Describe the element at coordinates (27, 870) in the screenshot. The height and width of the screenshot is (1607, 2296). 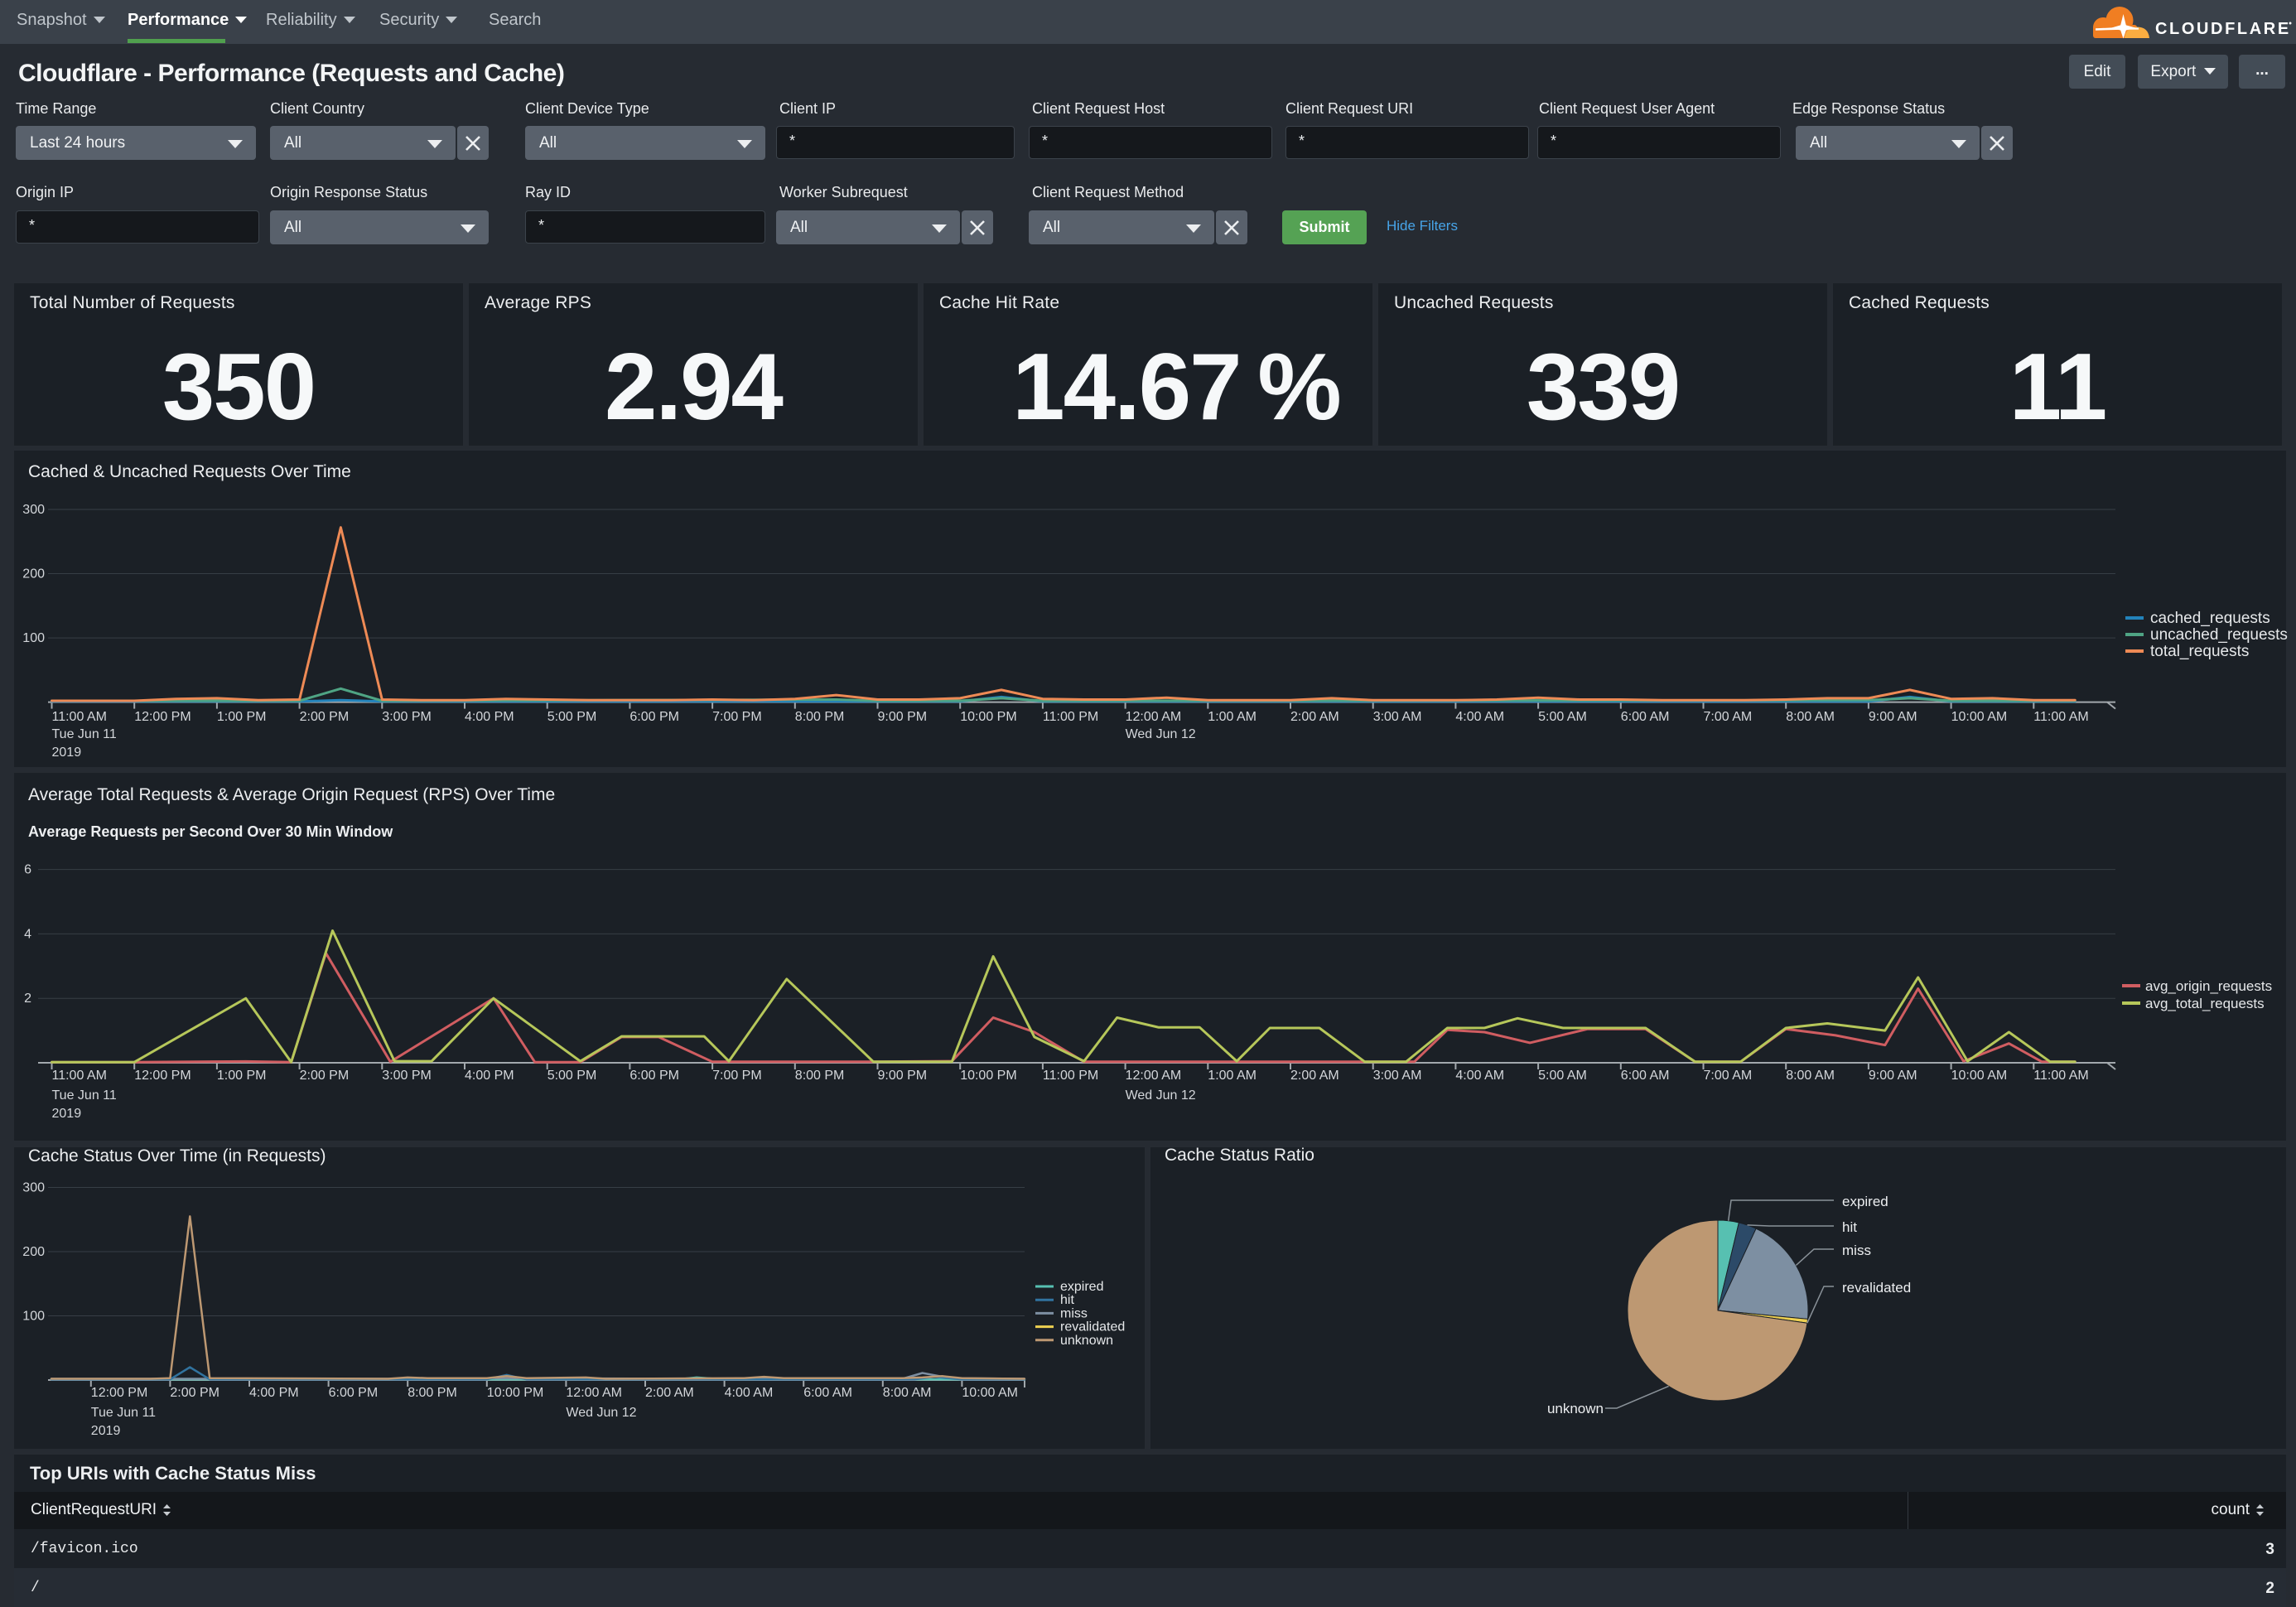
I see `svg-text: 6` at that location.